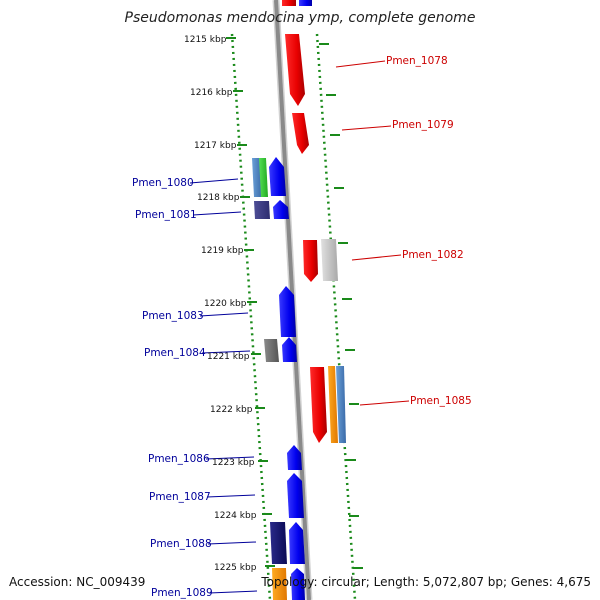  What do you see at coordinates (251, 316) in the screenshot?
I see `left-ruler-line` at bounding box center [251, 316].